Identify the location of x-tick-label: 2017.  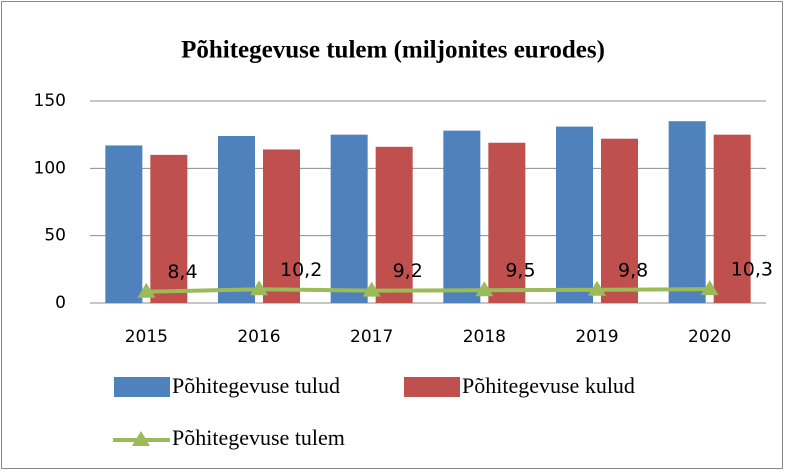
(371, 337).